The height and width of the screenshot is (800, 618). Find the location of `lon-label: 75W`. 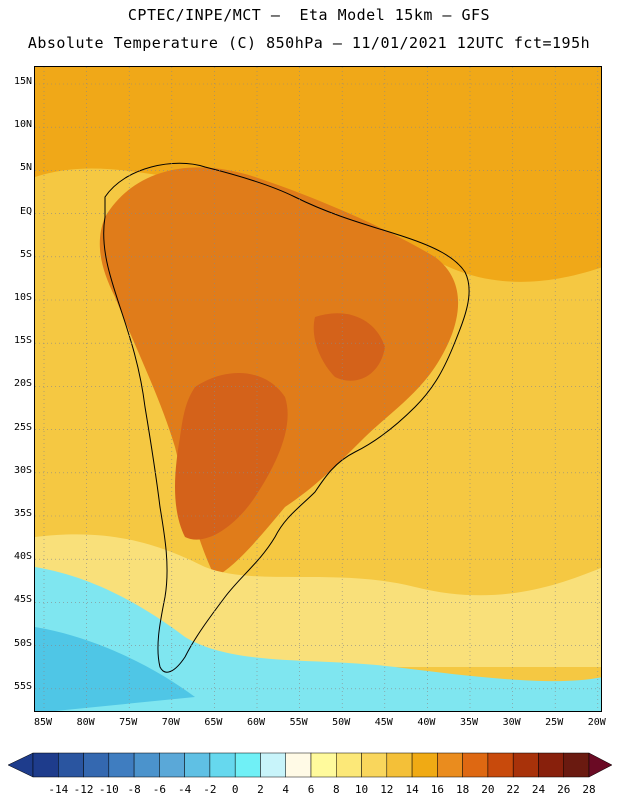

lon-label: 75W is located at coordinates (128, 722).